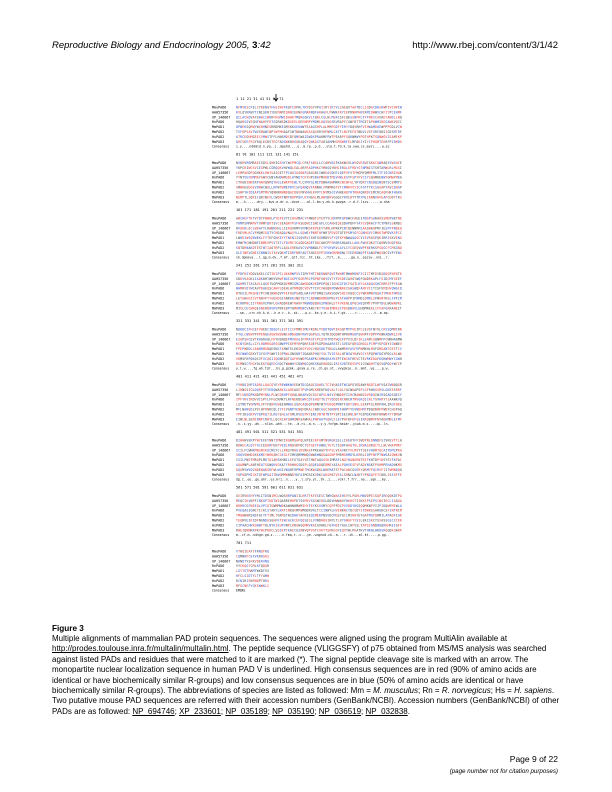 The height and width of the screenshot is (792, 612). I want to click on alignment-position-ruler: 561 571 581 591 601 611 621 631, so click(269, 488).